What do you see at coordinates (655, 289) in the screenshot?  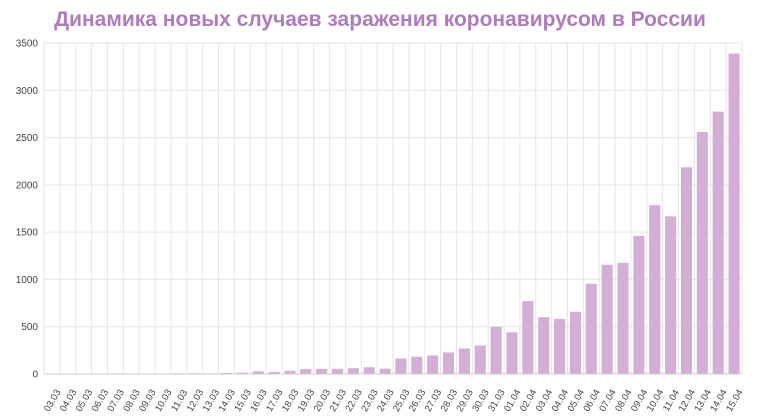 I see `bar-10.04` at bounding box center [655, 289].